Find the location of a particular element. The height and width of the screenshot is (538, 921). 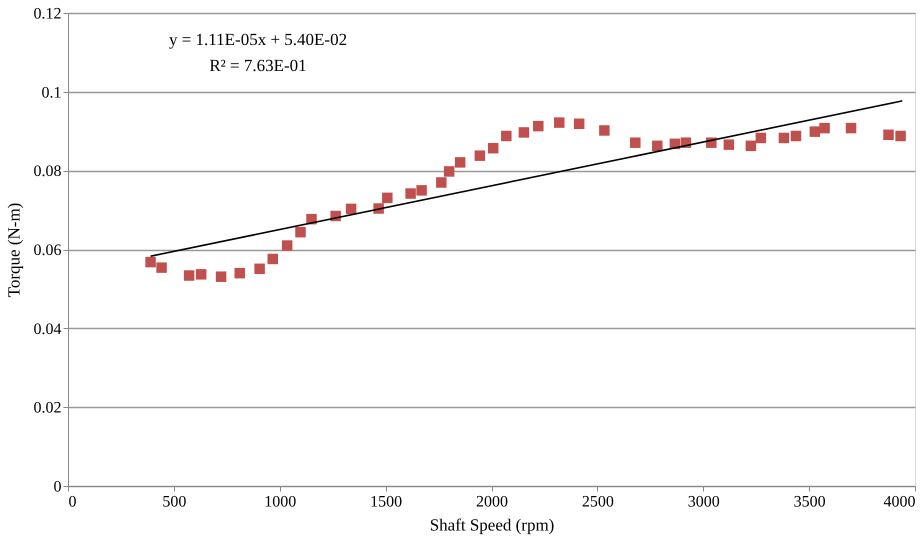

x-tick-label: 4000 is located at coordinates (900, 502).